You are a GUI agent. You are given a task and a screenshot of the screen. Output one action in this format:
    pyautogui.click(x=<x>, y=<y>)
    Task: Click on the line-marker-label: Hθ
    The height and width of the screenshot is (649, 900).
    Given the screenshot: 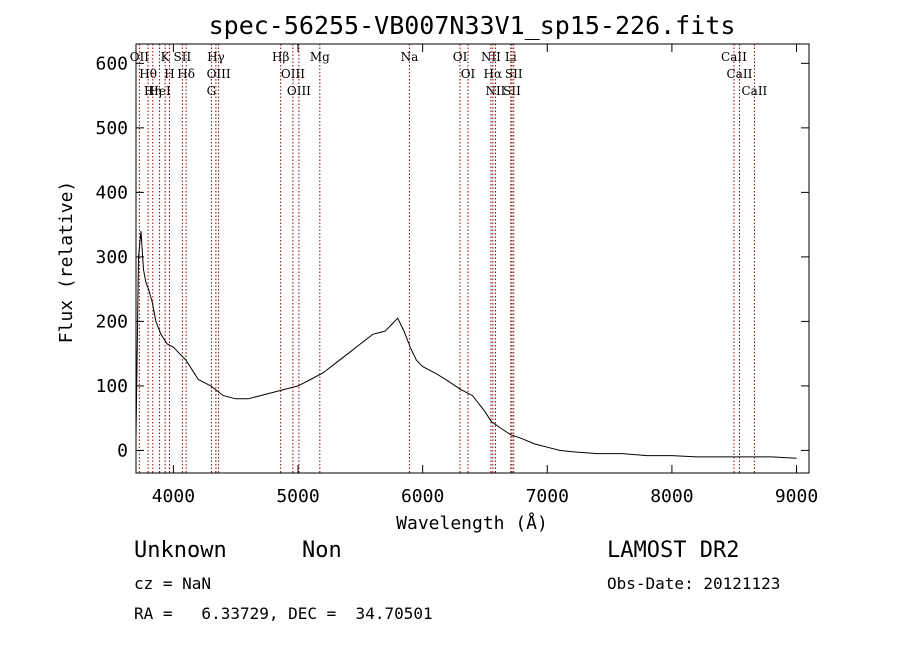 What is the action you would take?
    pyautogui.click(x=148, y=74)
    